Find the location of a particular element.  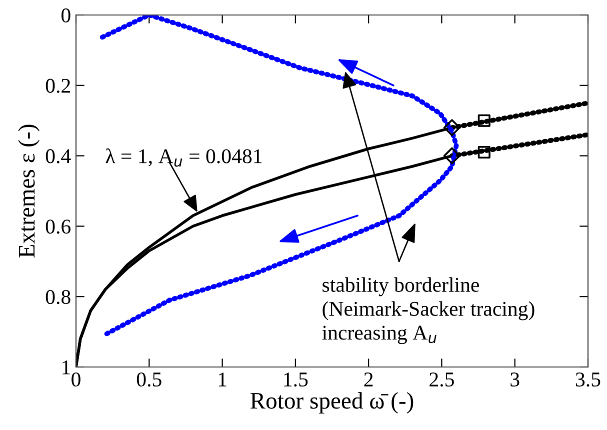

x-tick-label: 2 is located at coordinates (368, 379).